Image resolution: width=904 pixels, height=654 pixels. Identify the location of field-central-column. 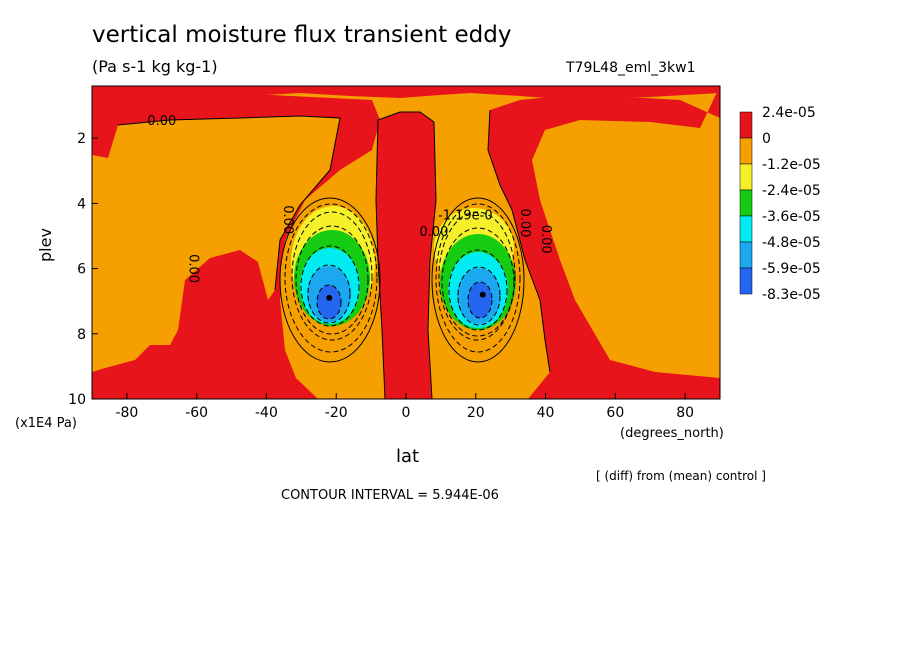
(406, 255).